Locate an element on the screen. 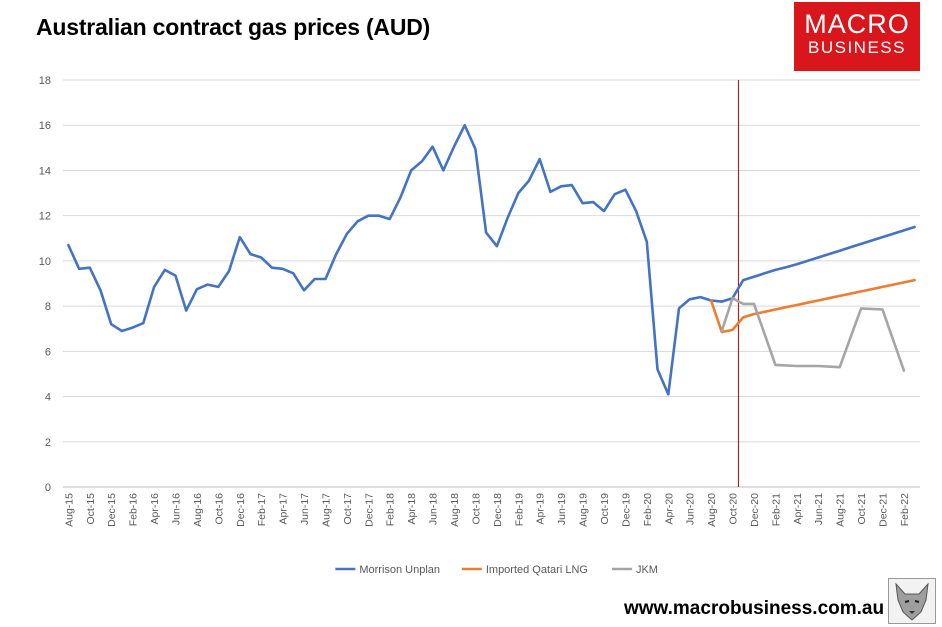 This screenshot has height=627, width=942. x-tick-label: Jun-16 is located at coordinates (176, 509).